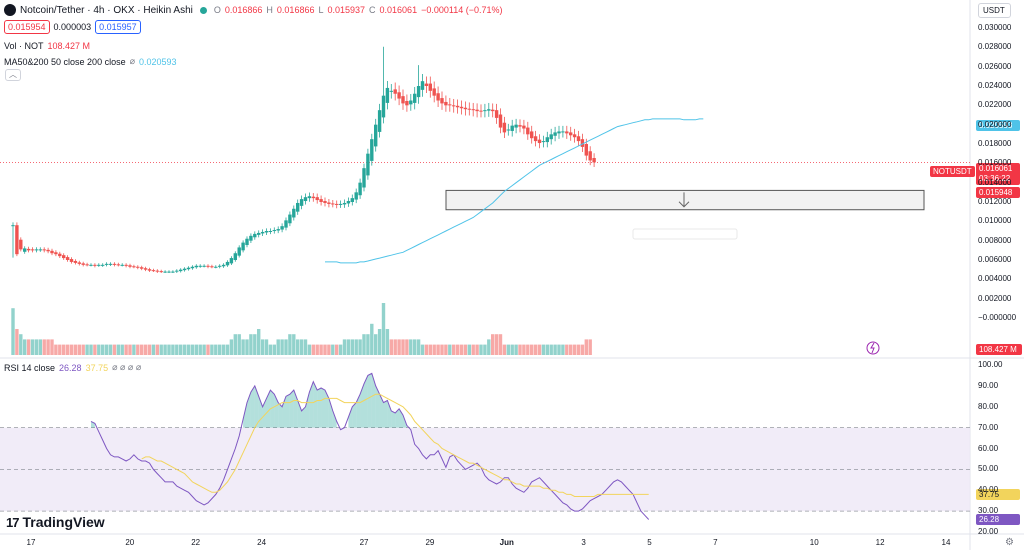  What do you see at coordinates (132, 61) in the screenshot?
I see `ma-hidden-icon: ⌀` at bounding box center [132, 61].